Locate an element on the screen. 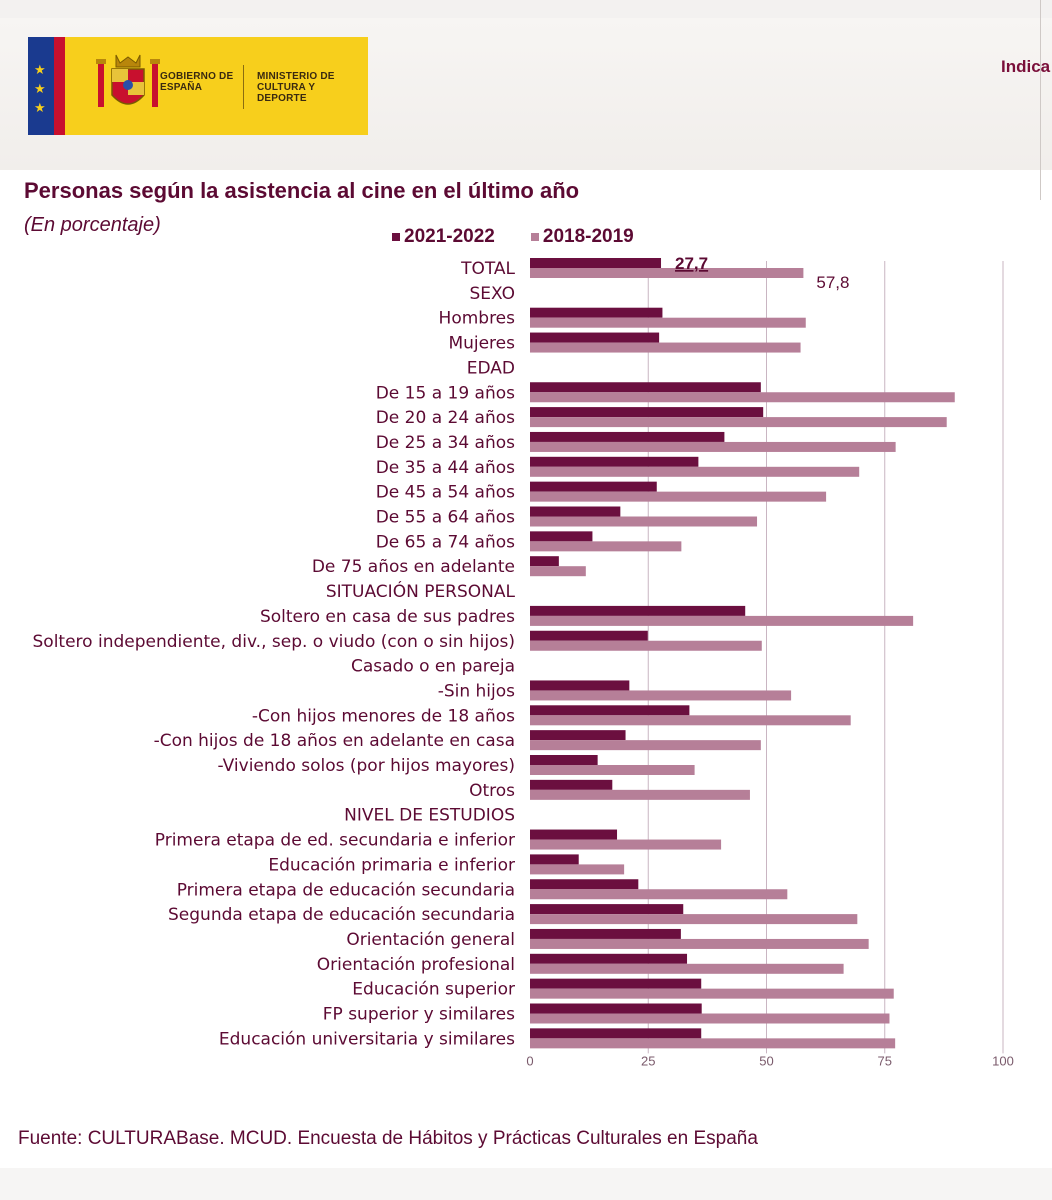  category-label: De 20 a 24 años is located at coordinates (445, 418).